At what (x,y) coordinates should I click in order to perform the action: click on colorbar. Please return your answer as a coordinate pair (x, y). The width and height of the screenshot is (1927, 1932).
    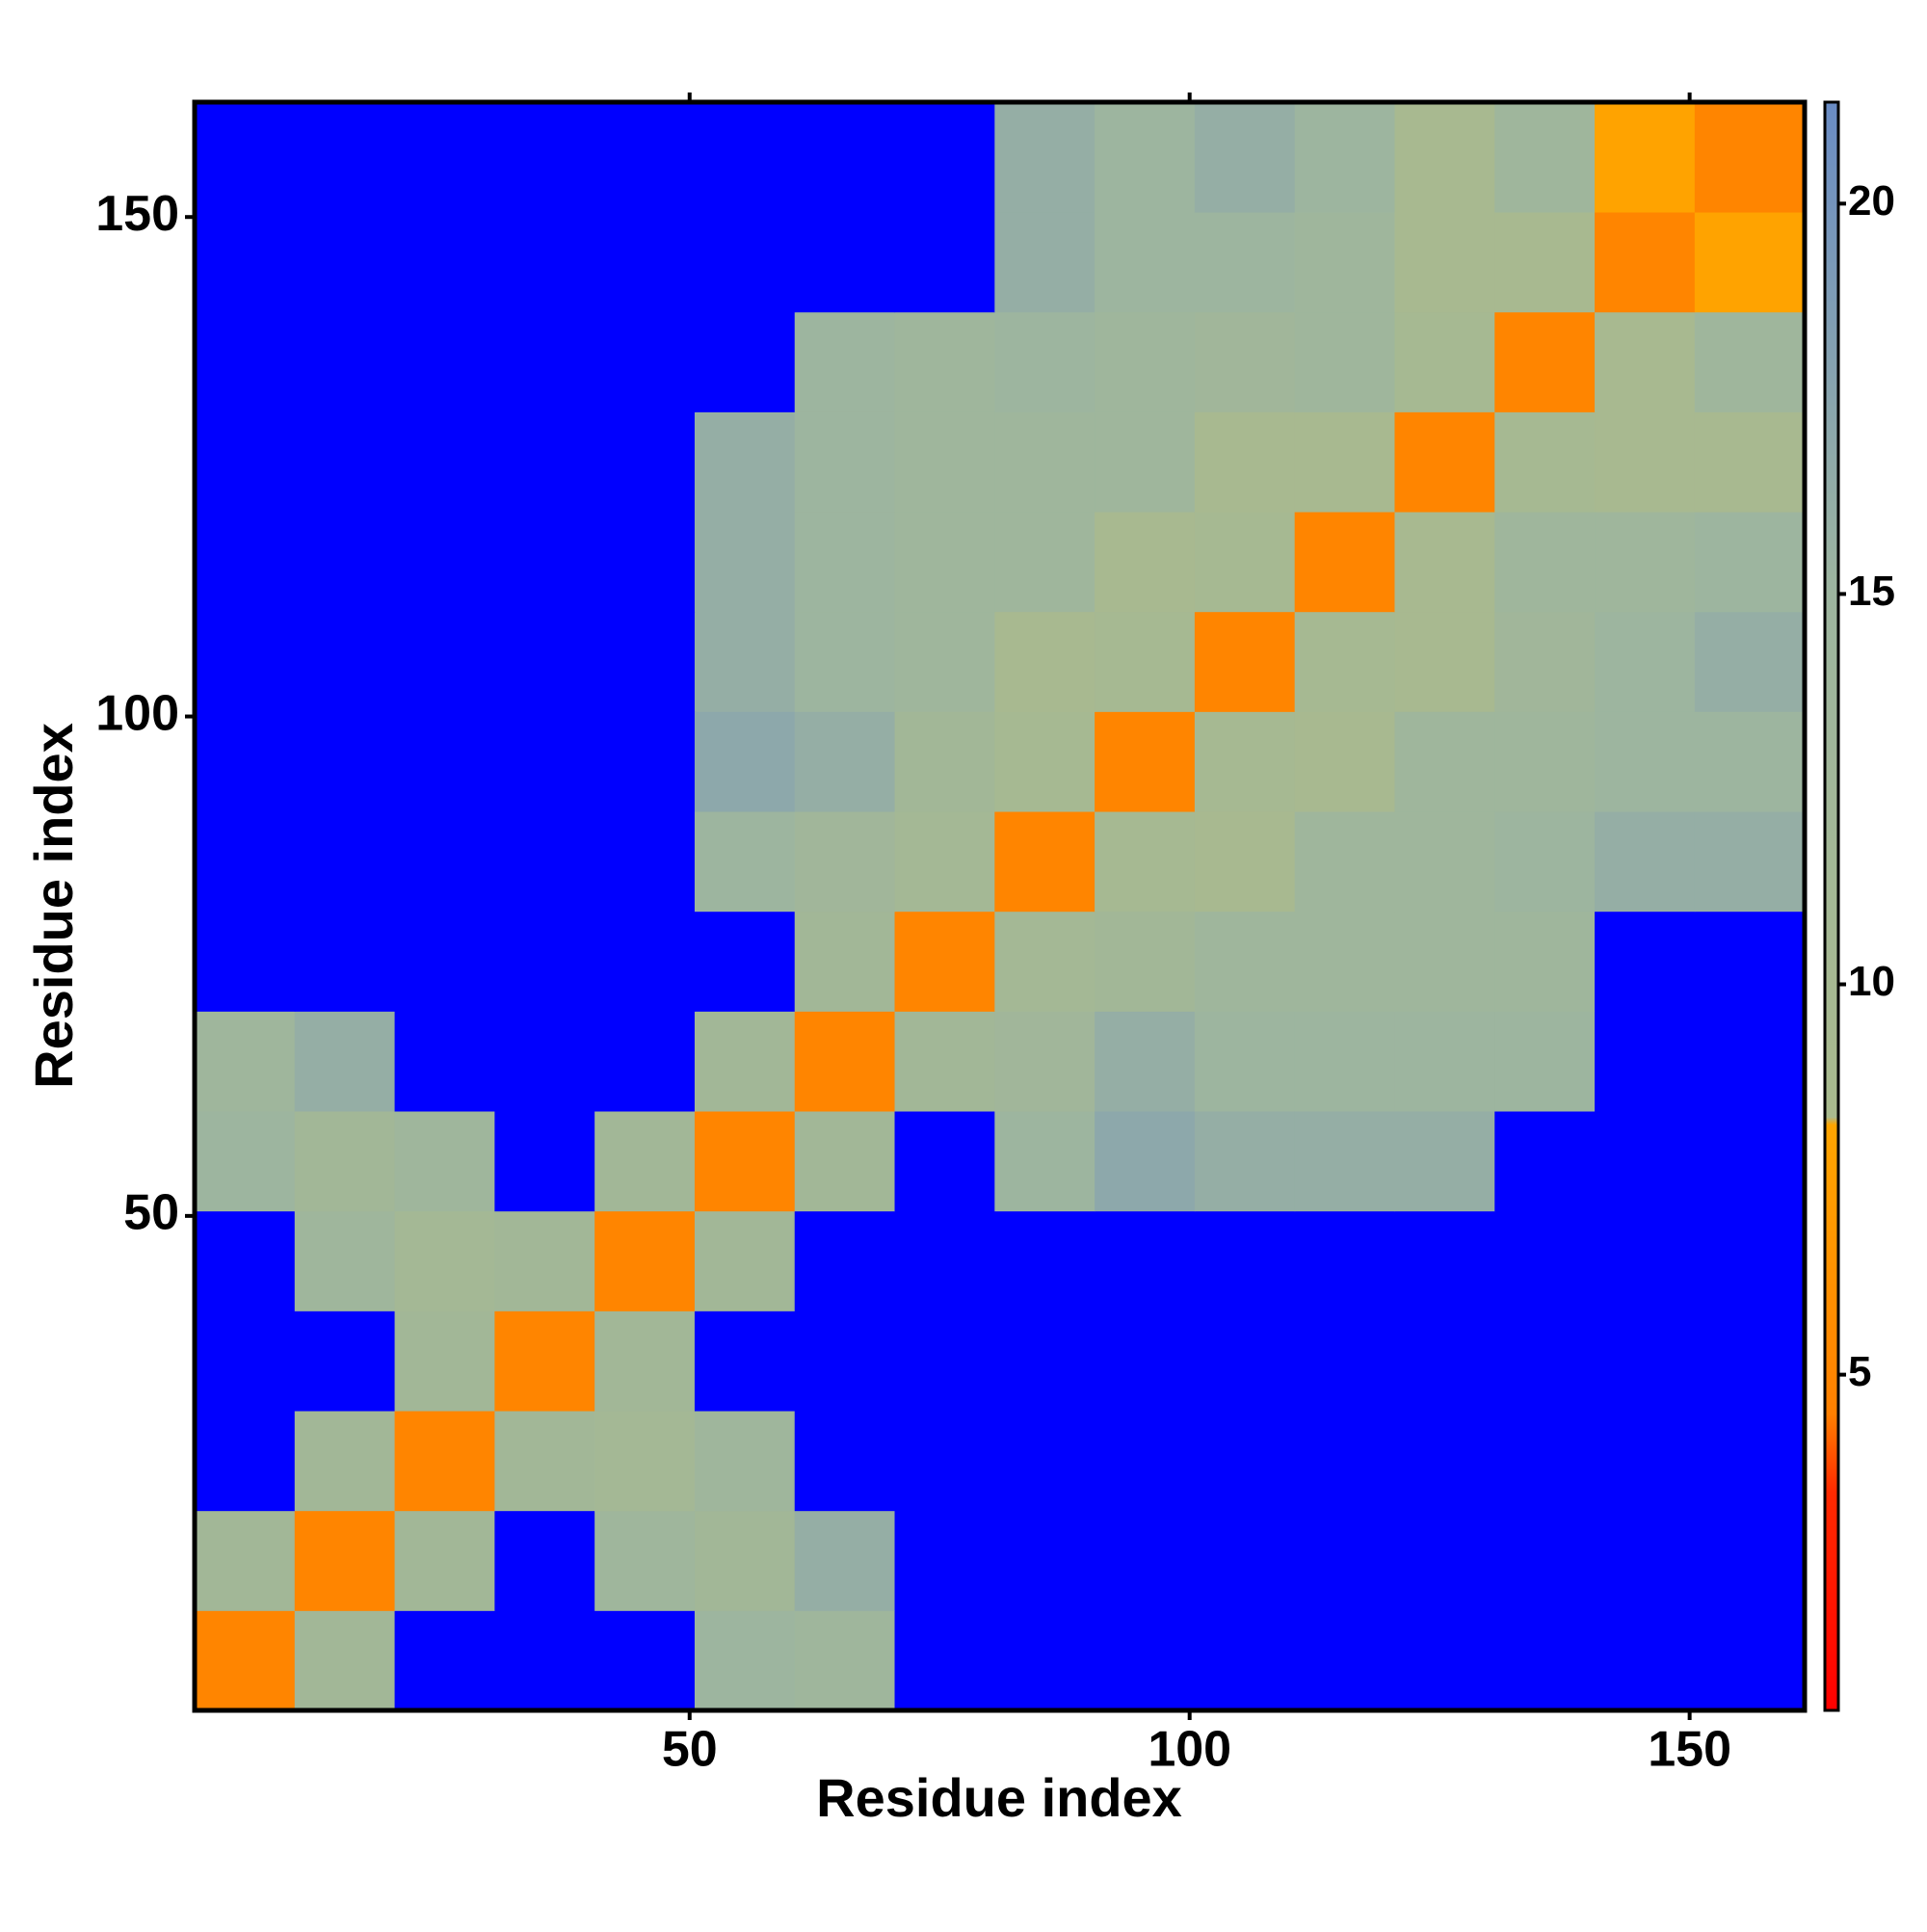
    Looking at the image, I should click on (1831, 906).